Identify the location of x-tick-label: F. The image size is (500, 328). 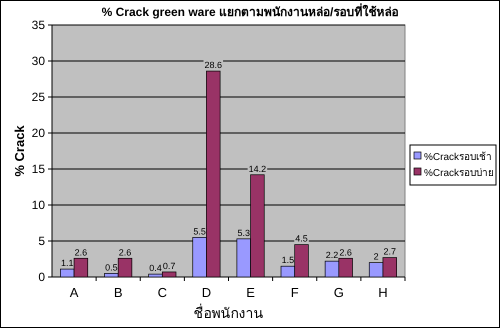
(294, 292).